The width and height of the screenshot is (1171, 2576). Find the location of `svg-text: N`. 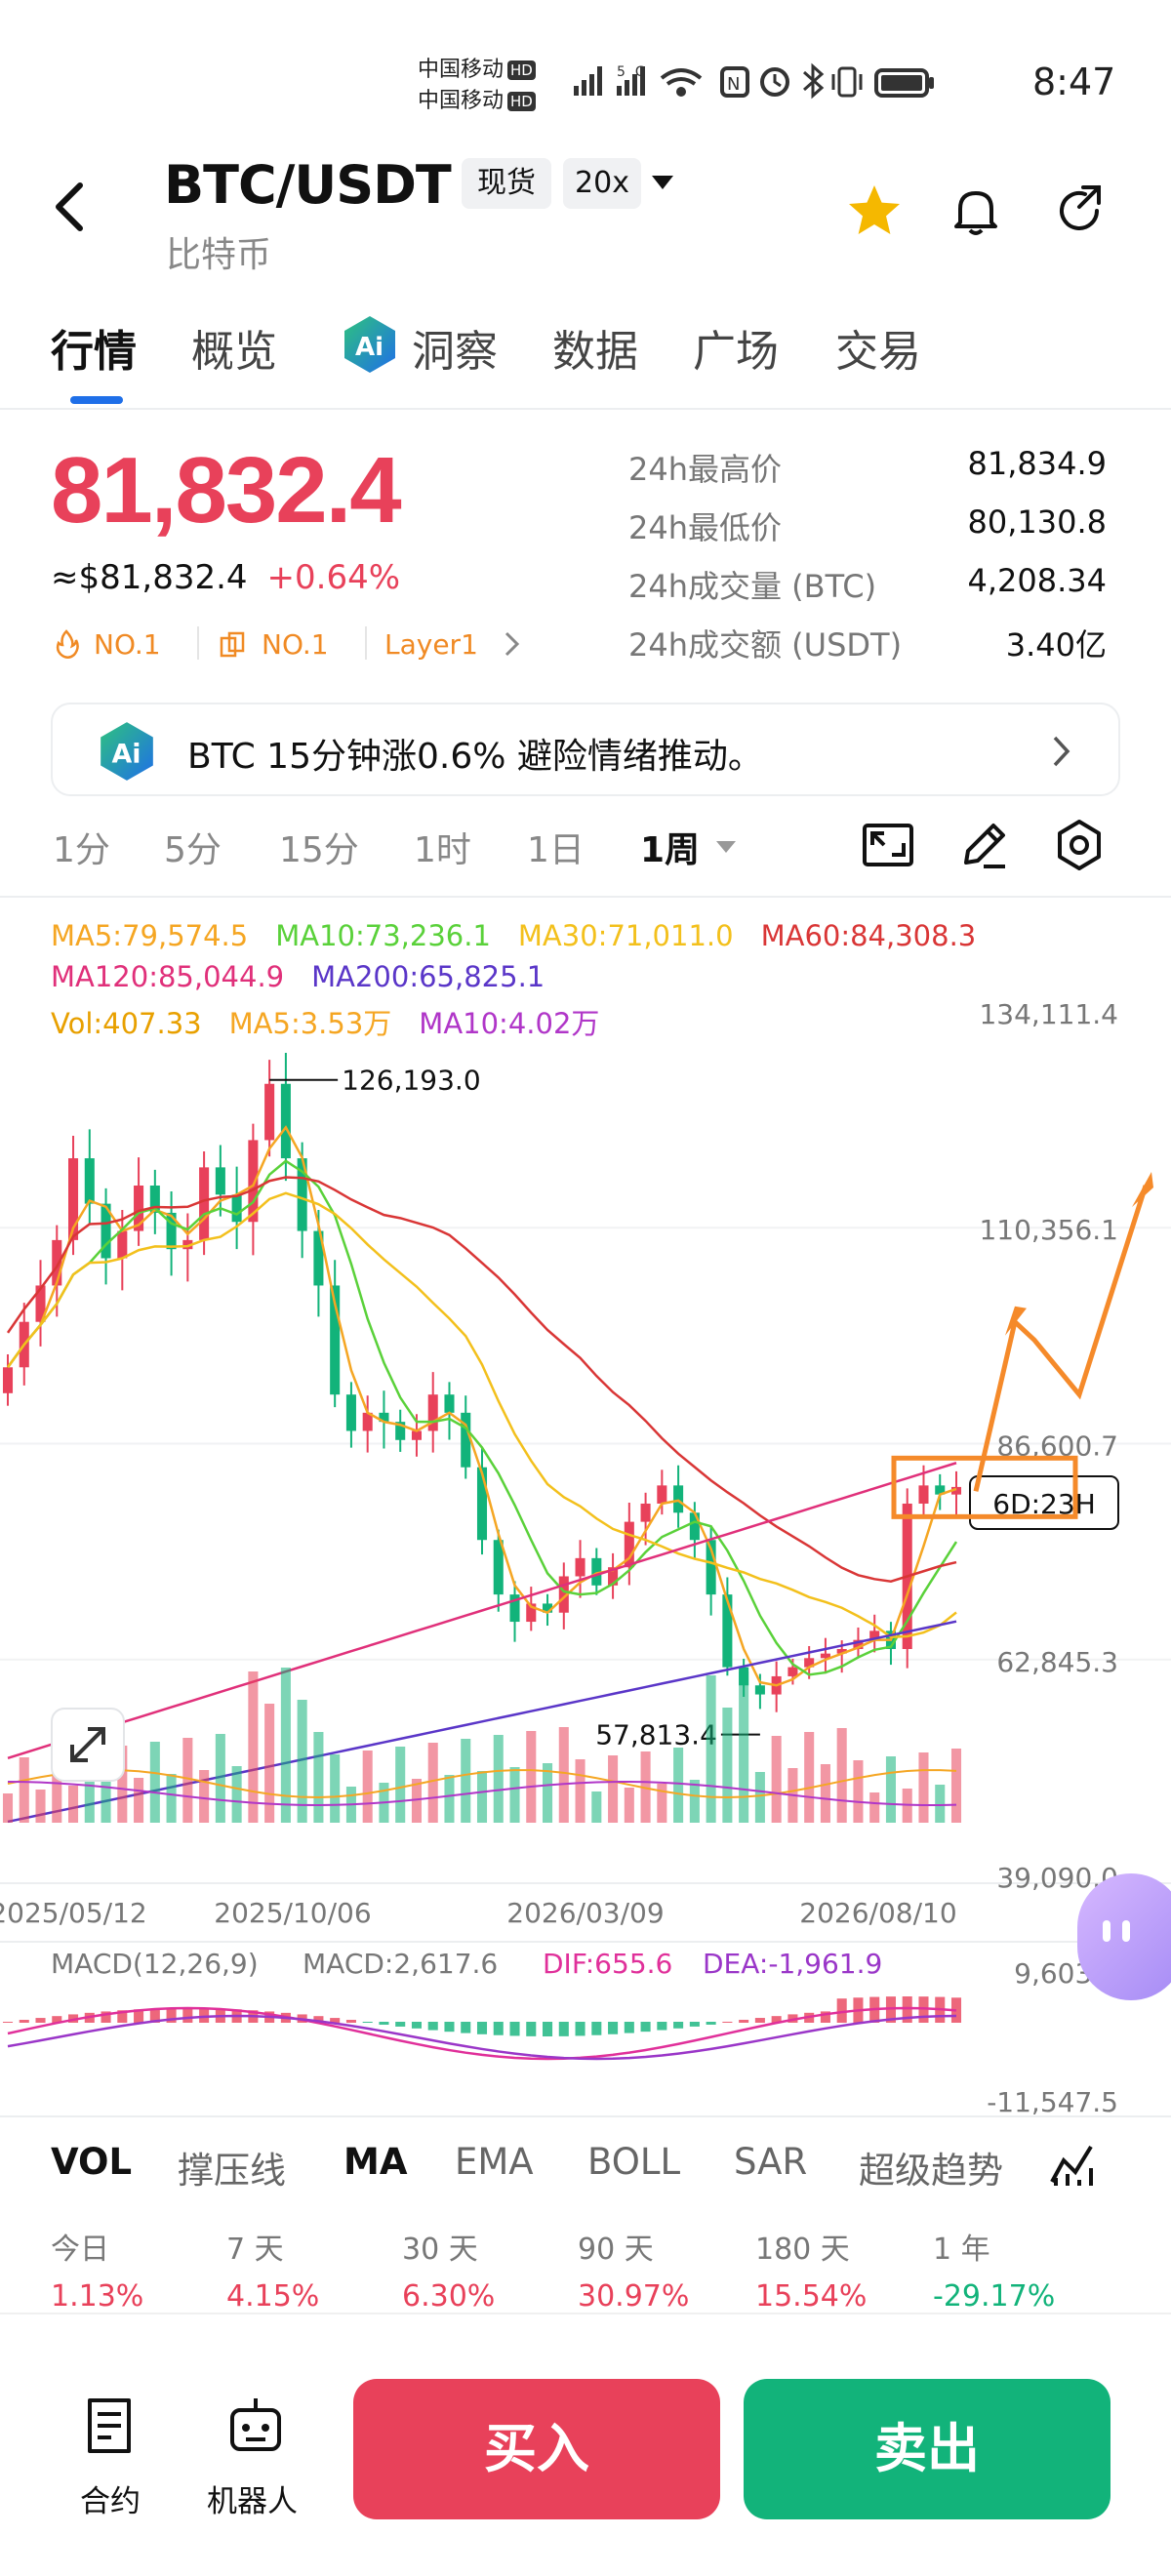

svg-text: N is located at coordinates (738, 84).